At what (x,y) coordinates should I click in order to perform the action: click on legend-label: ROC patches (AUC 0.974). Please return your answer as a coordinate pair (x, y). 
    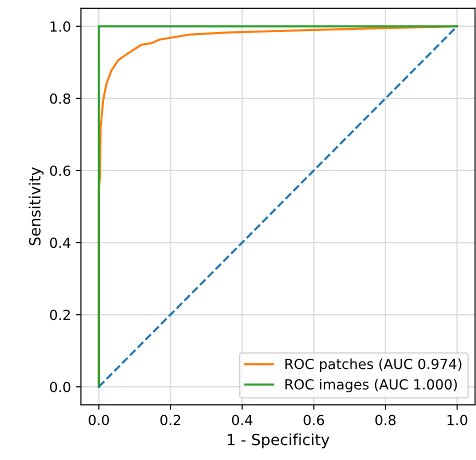
    Looking at the image, I should click on (373, 365).